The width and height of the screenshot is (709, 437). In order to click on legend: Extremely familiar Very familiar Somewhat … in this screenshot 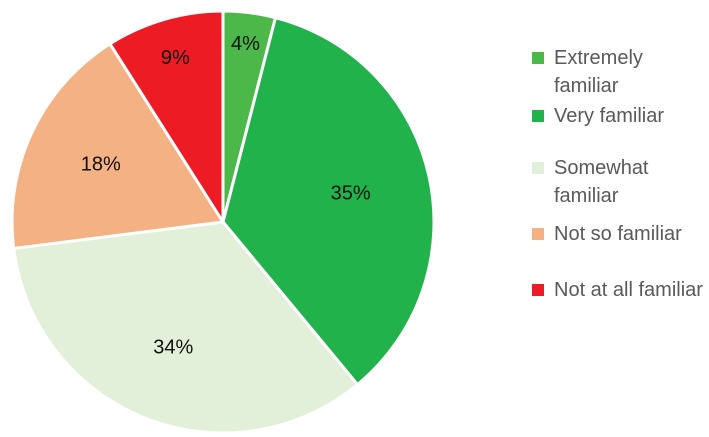, I will do `click(617, 172)`.